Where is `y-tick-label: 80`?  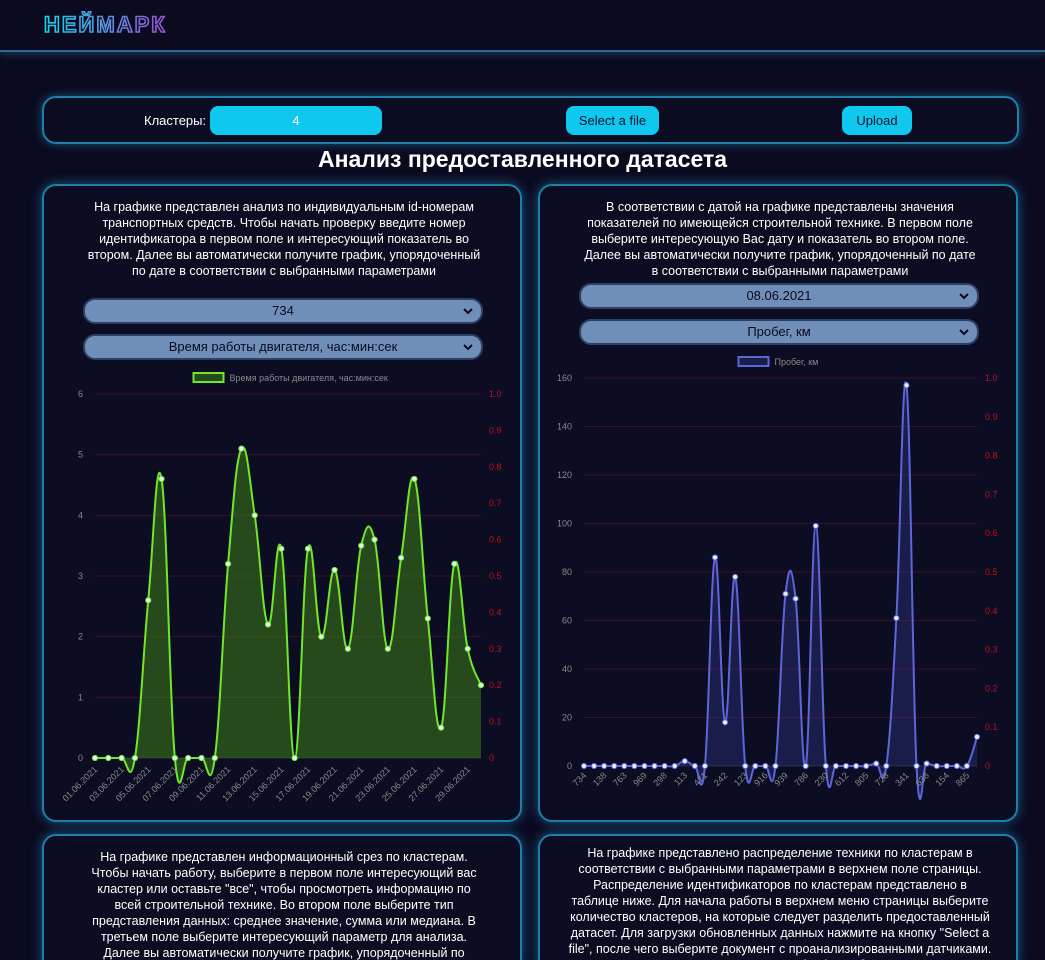
y-tick-label: 80 is located at coordinates (567, 572).